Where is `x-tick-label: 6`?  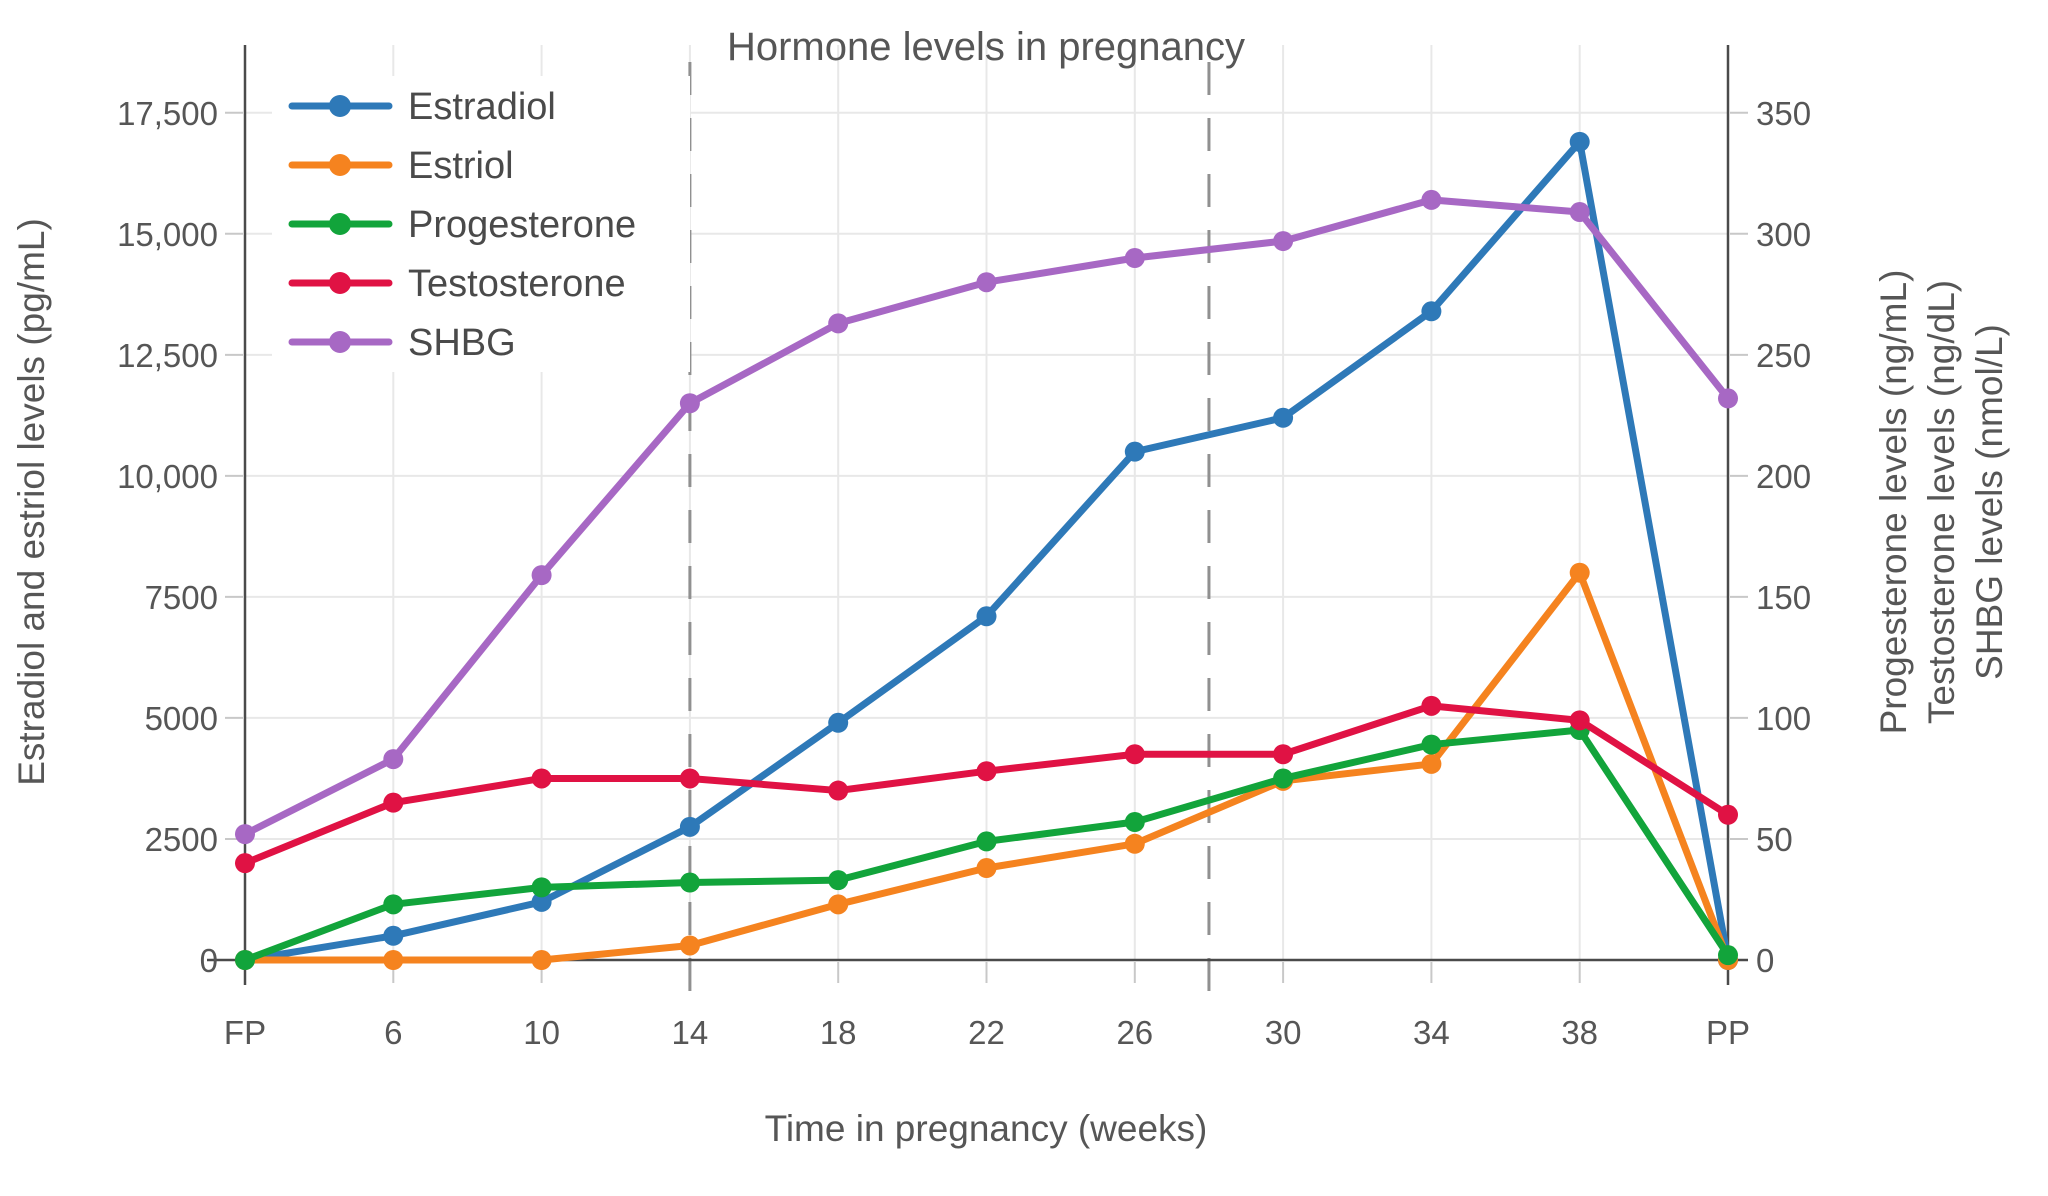 x-tick-label: 6 is located at coordinates (393, 1032).